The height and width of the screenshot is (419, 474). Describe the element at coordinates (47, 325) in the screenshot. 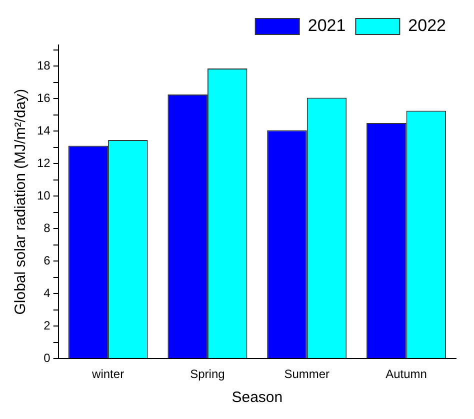

I see `y-tick-label: 2` at that location.